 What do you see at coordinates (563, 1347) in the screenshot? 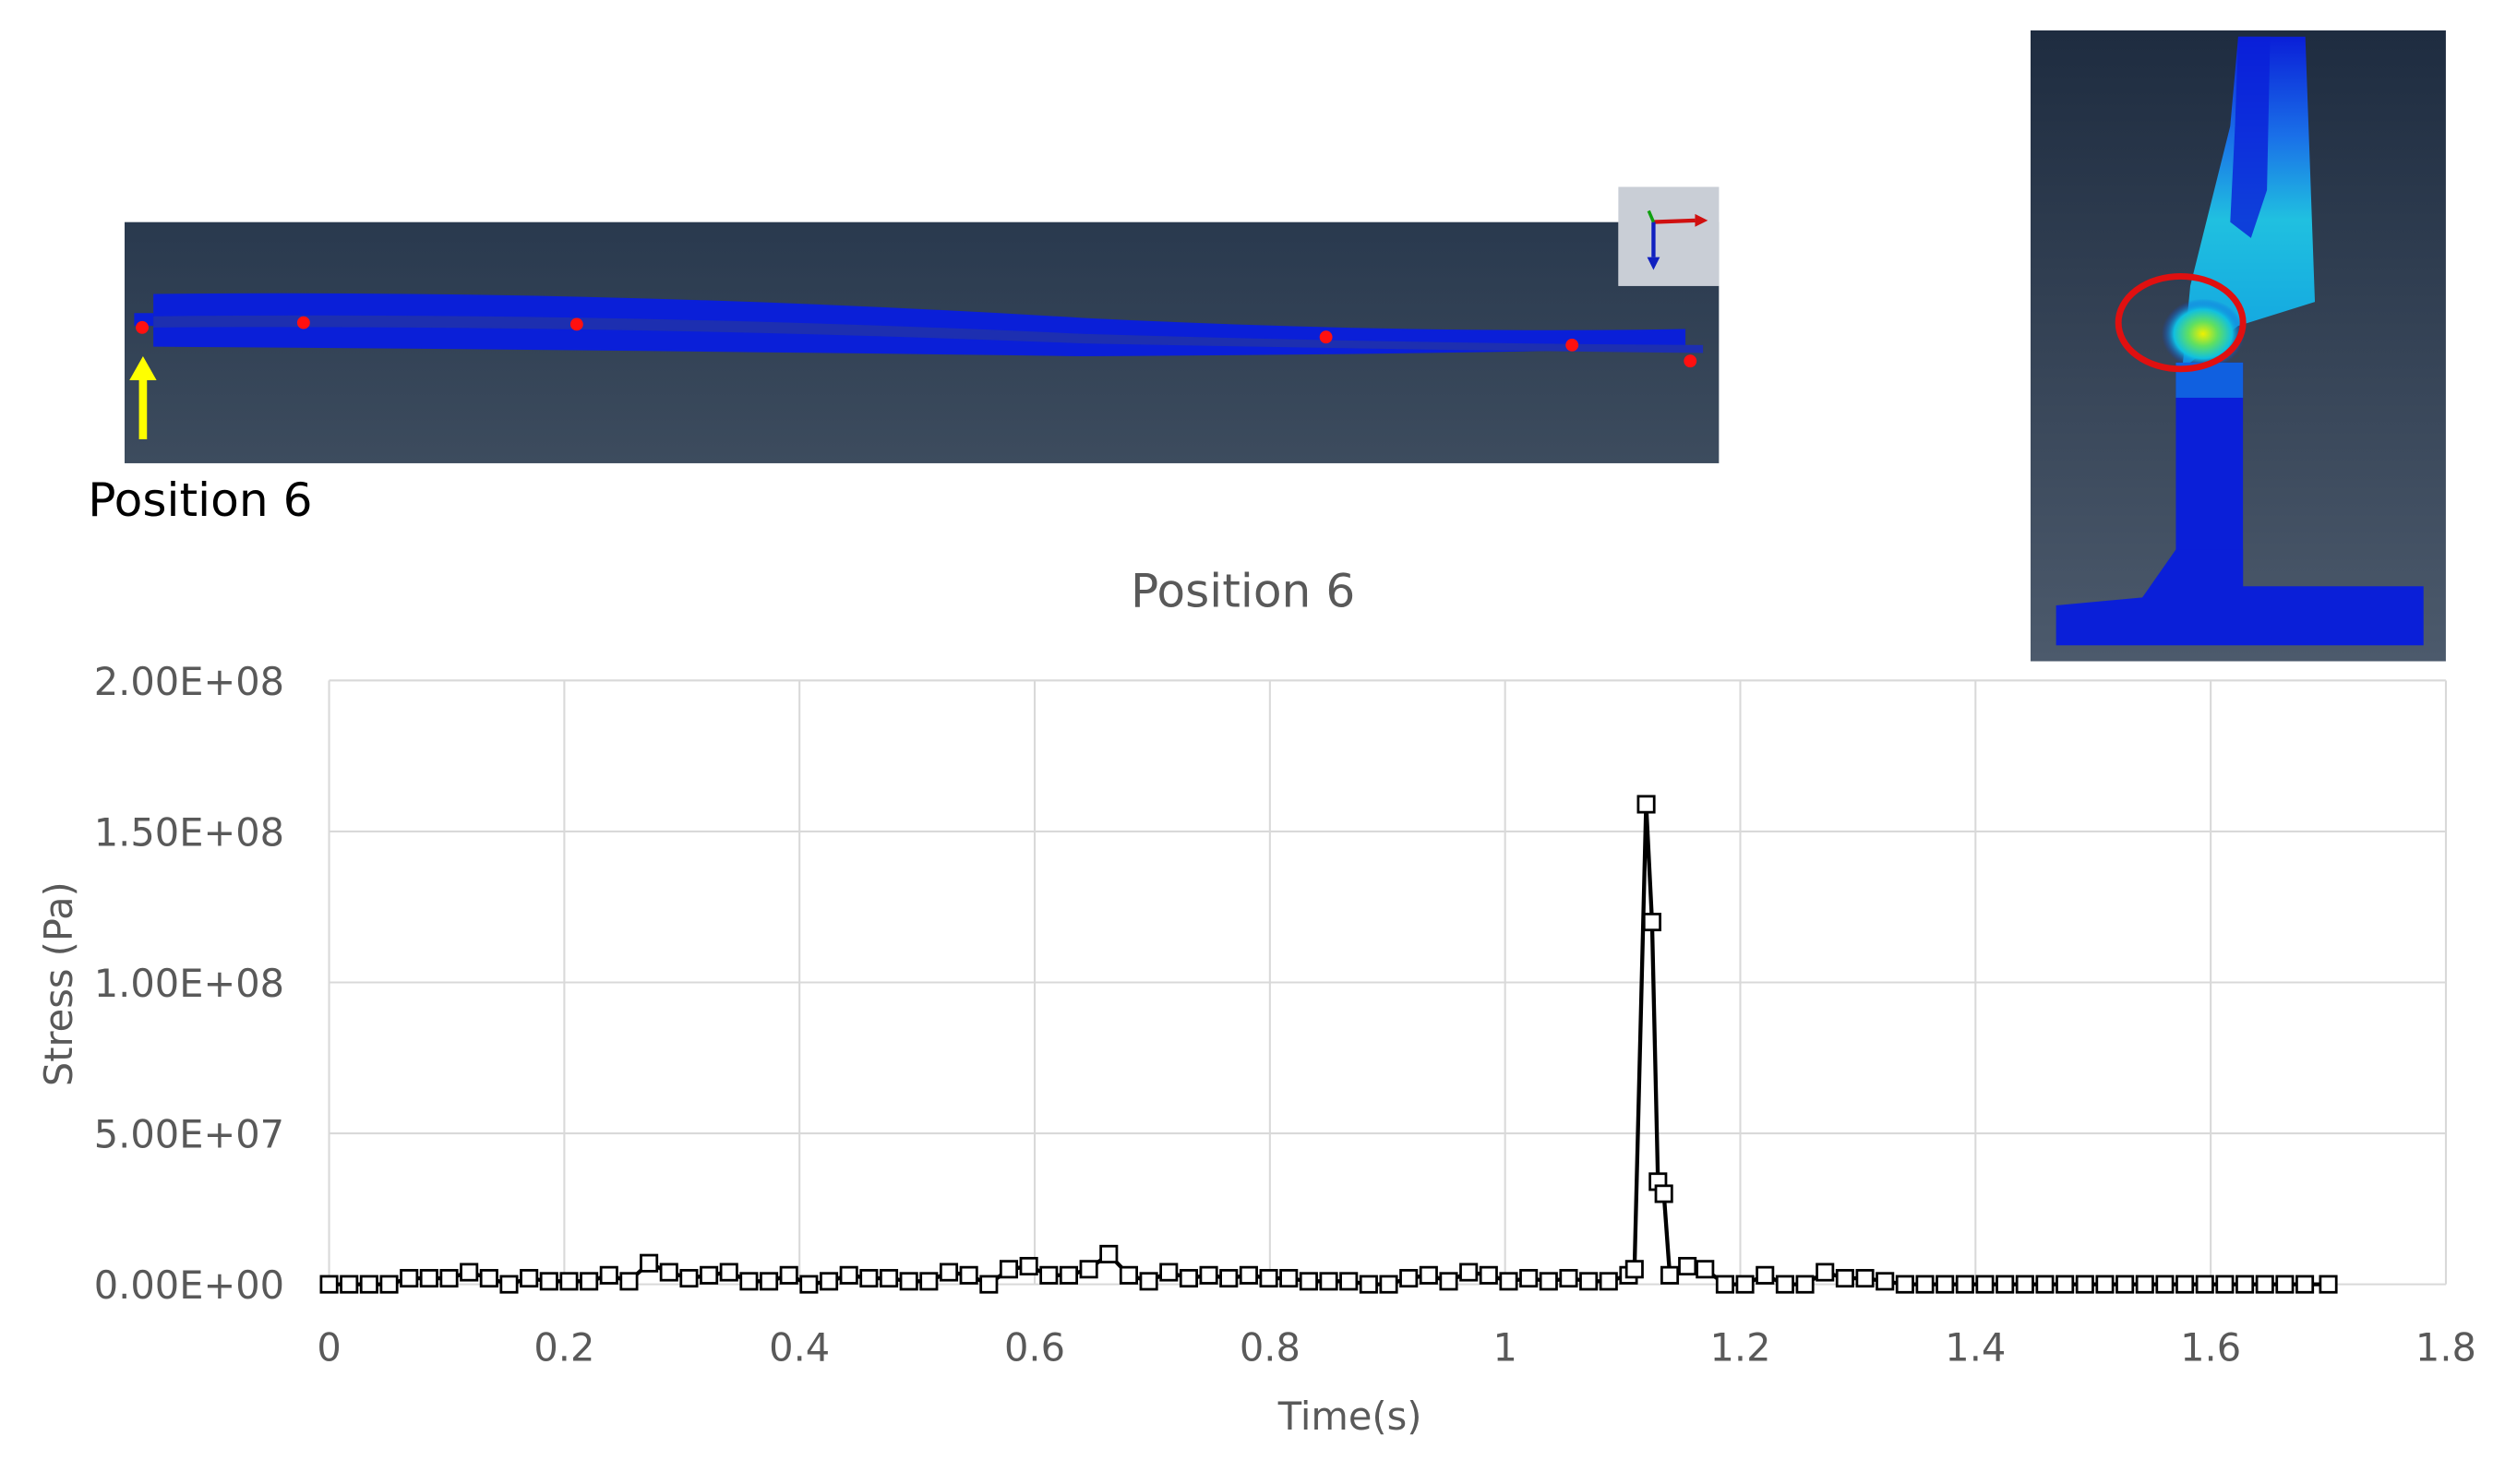
I see `x-tick-label: 0.2` at bounding box center [563, 1347].